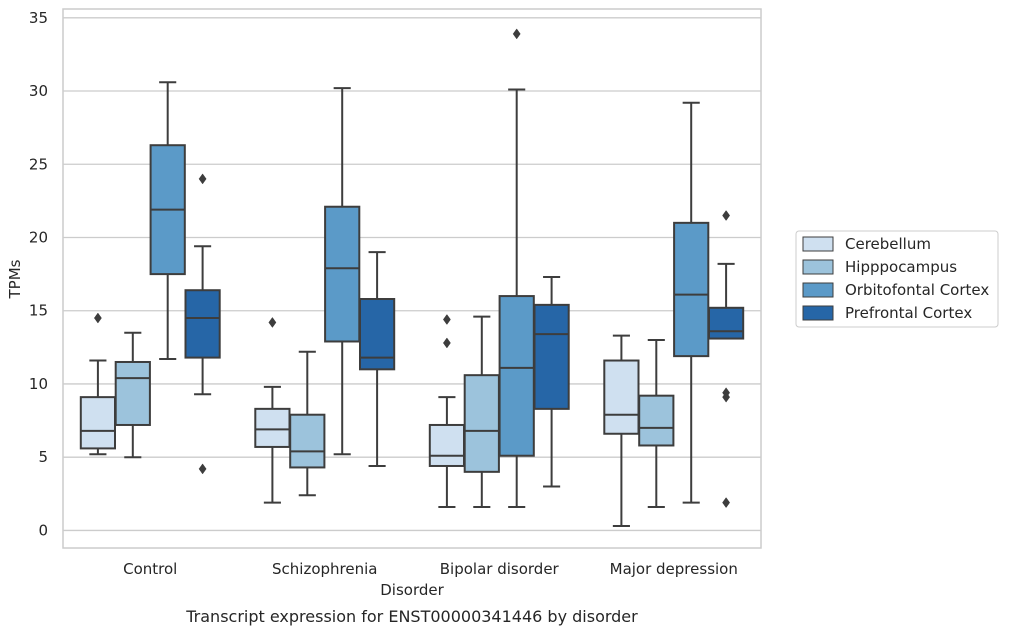  What do you see at coordinates (38, 164) in the screenshot?
I see `y-tick-label: 25` at bounding box center [38, 164].